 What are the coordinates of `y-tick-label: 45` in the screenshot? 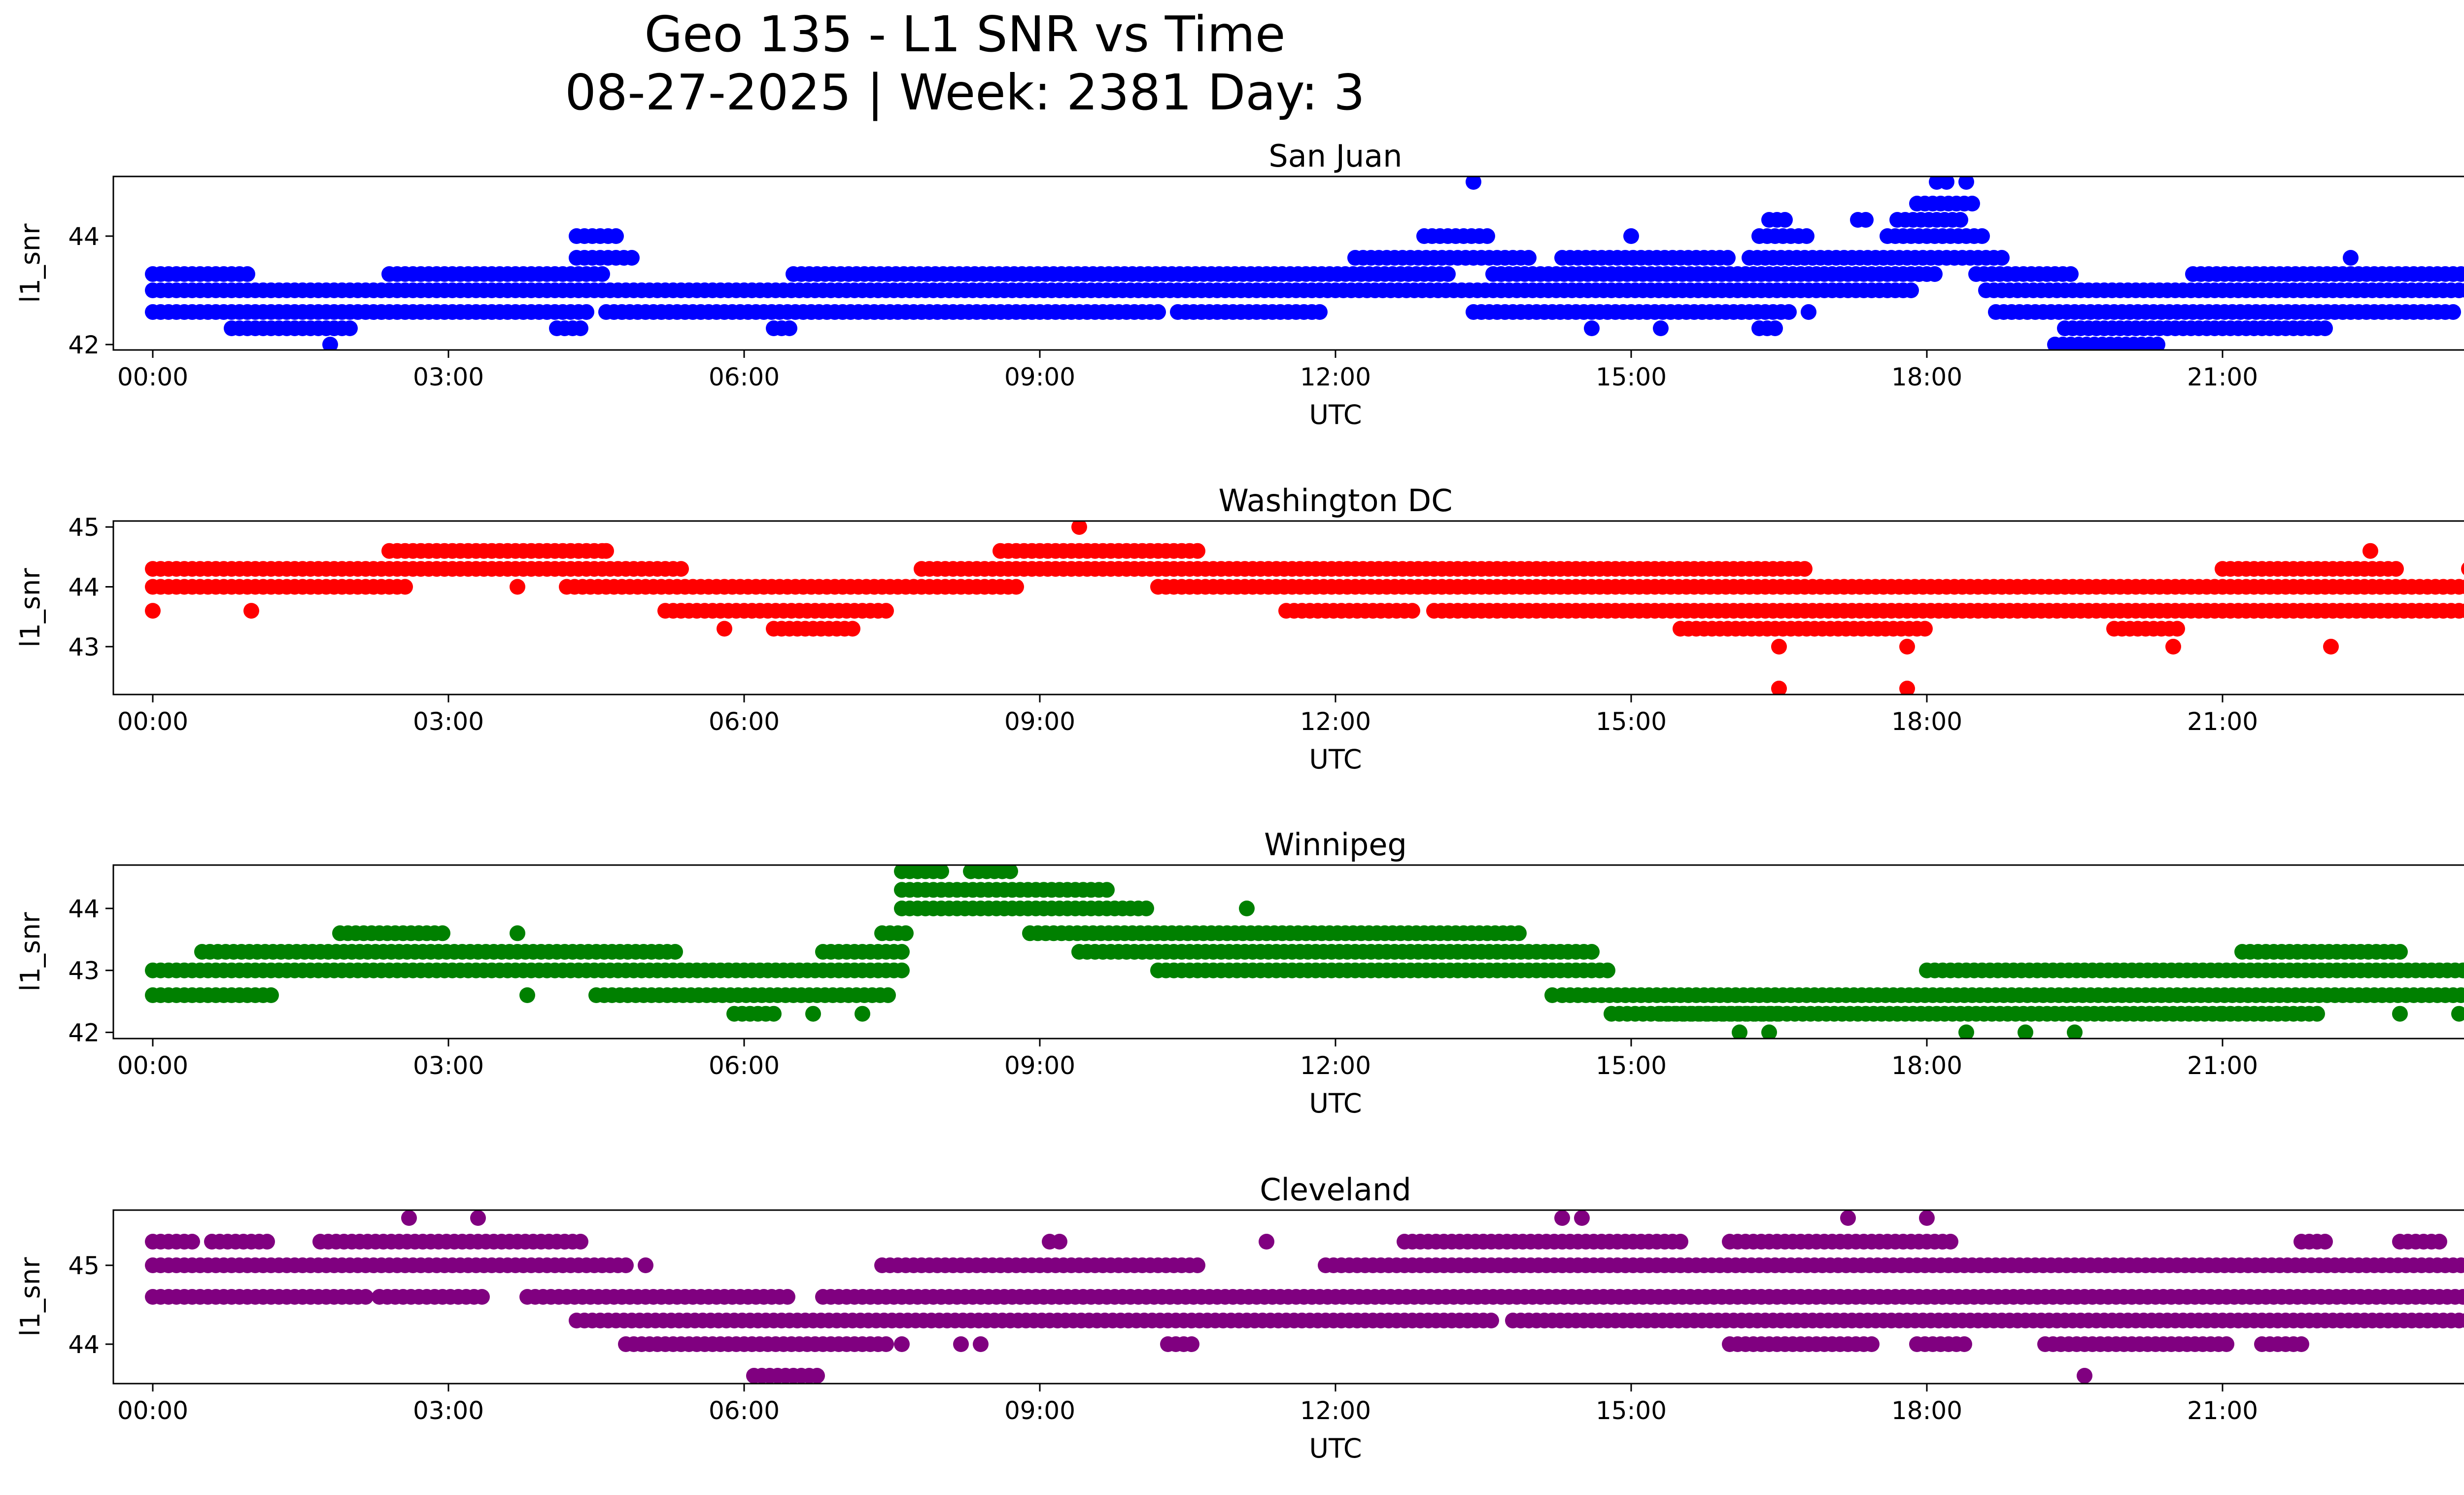 It's located at (84, 527).